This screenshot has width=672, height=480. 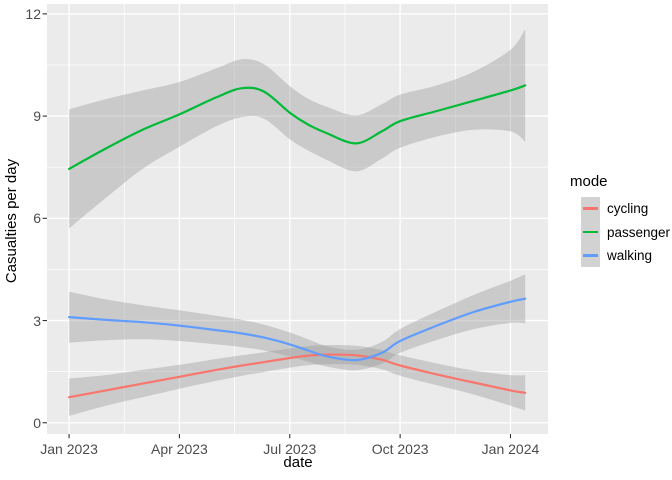 I want to click on legend-item-walking: walking, so click(x=625, y=255).